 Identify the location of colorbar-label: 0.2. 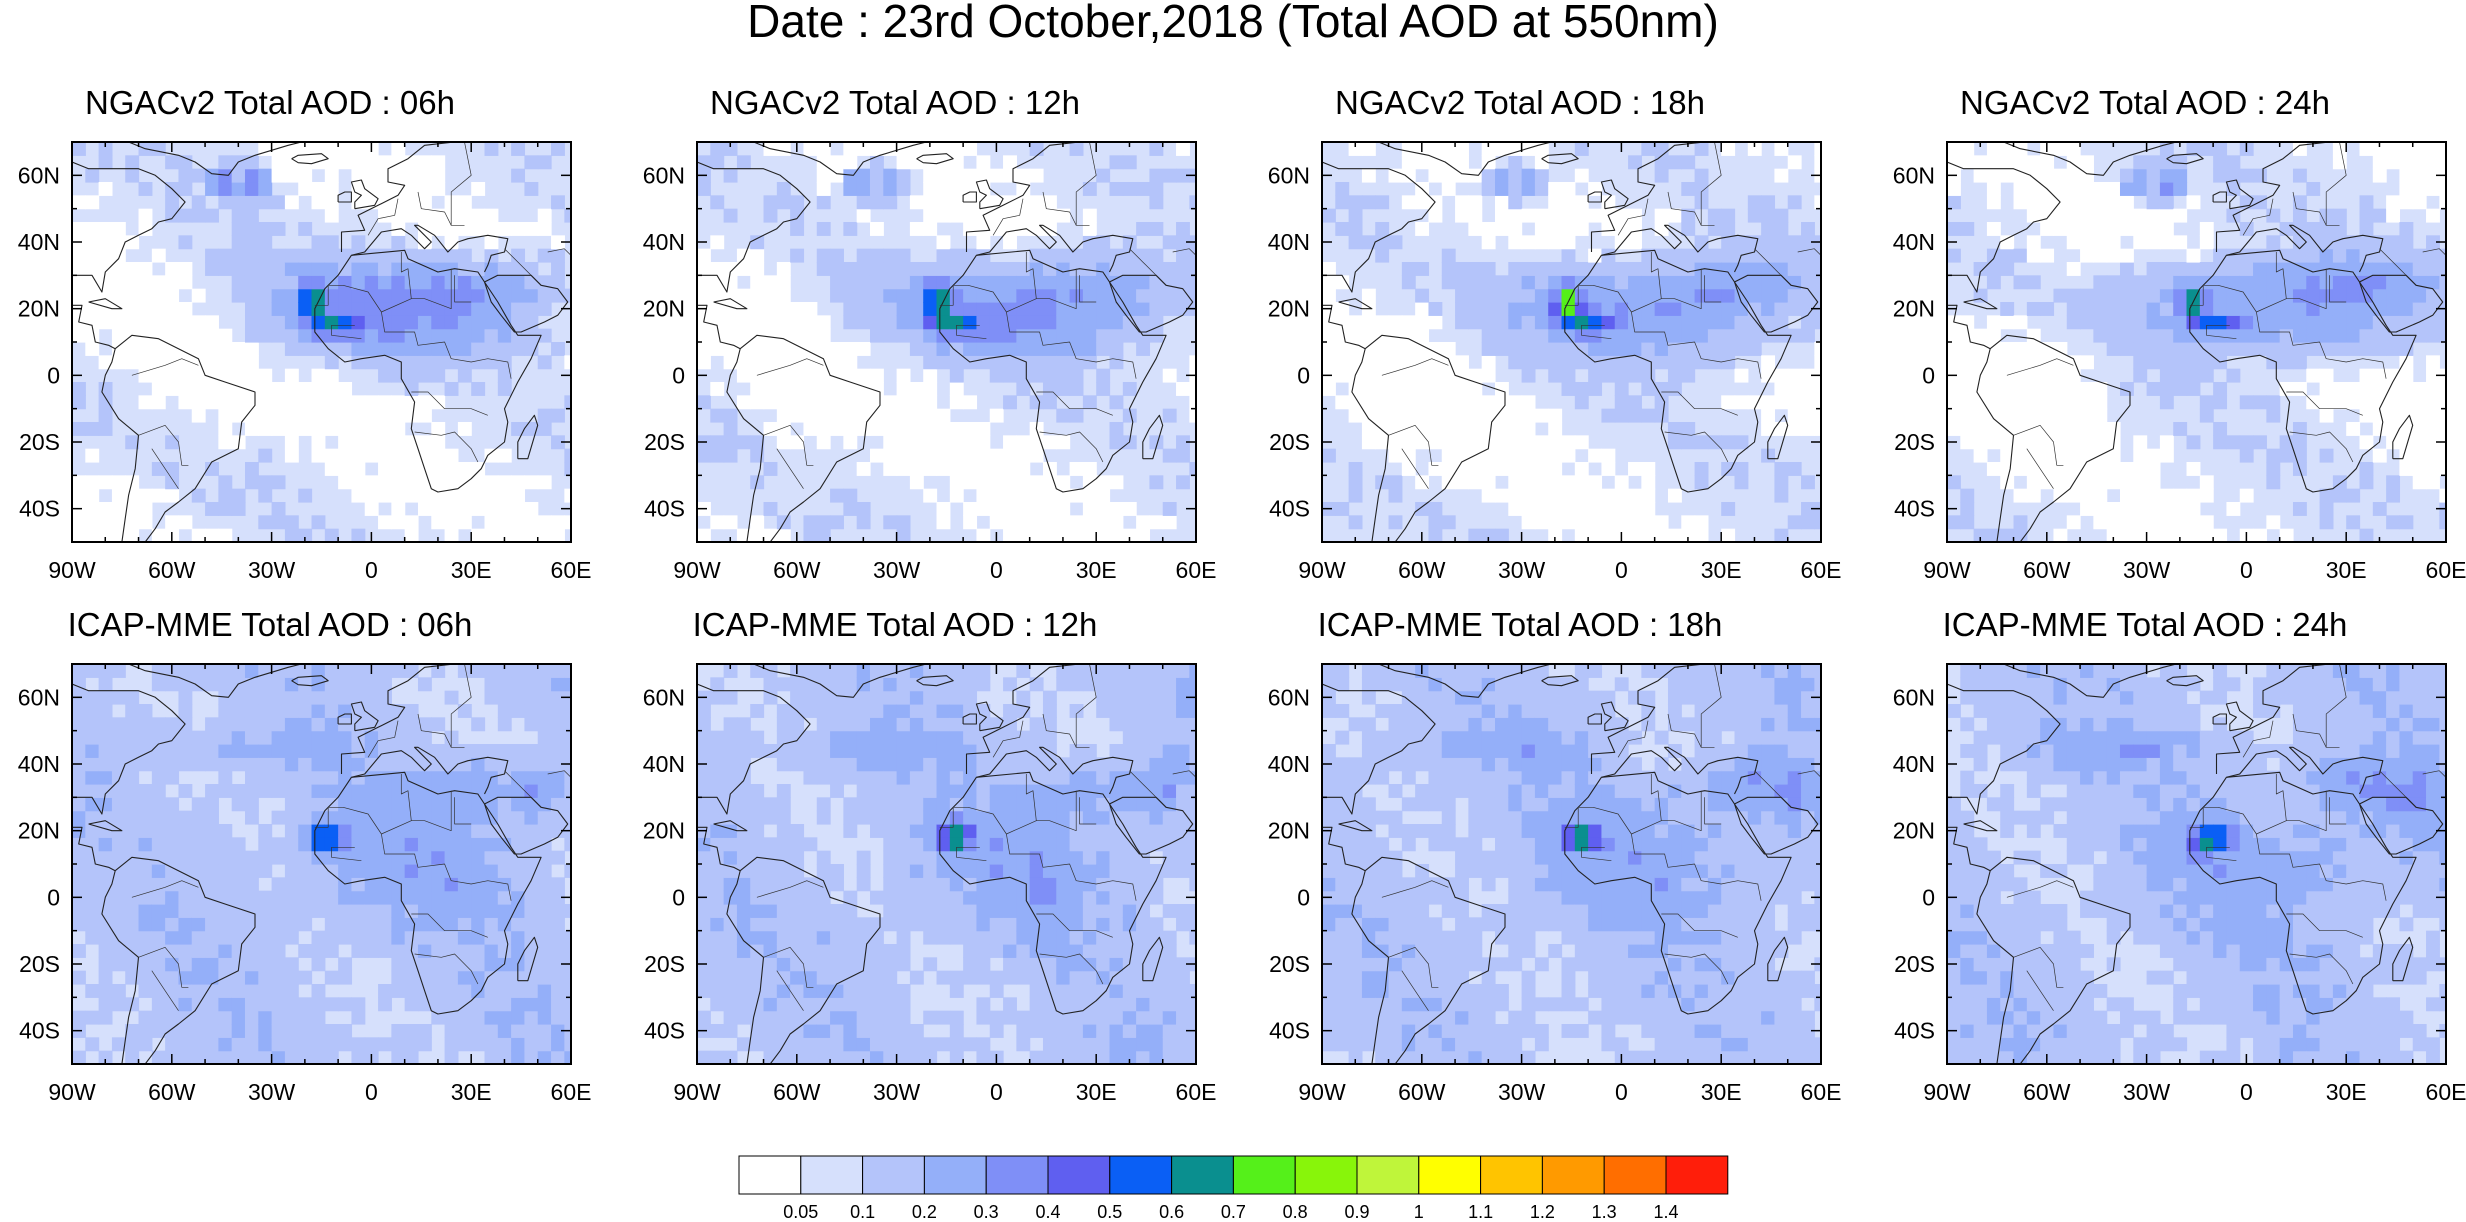
(924, 1212).